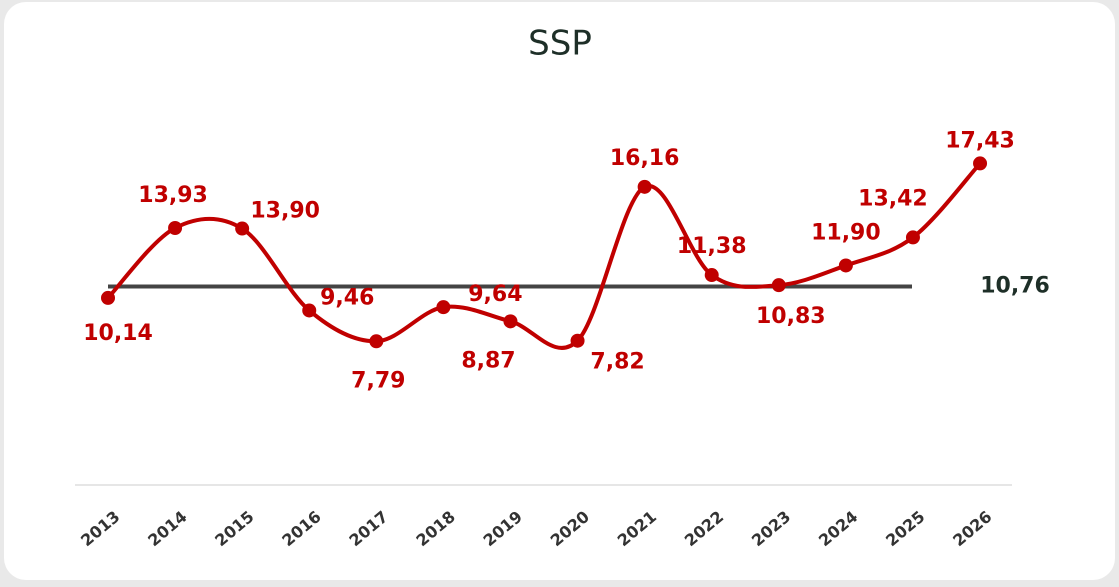  I want to click on chart-title: SSP, so click(560, 44).